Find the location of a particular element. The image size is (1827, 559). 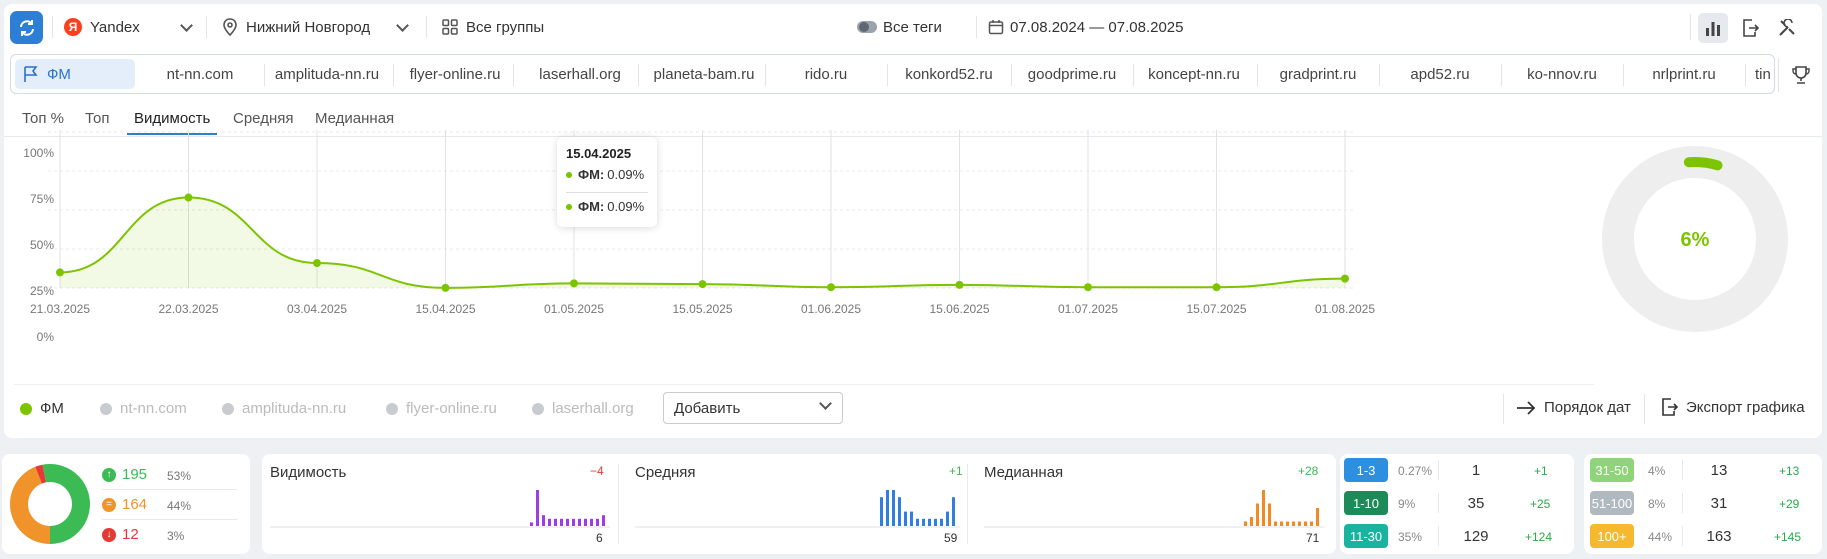

y-tick-label: 25% is located at coordinates (41, 291).